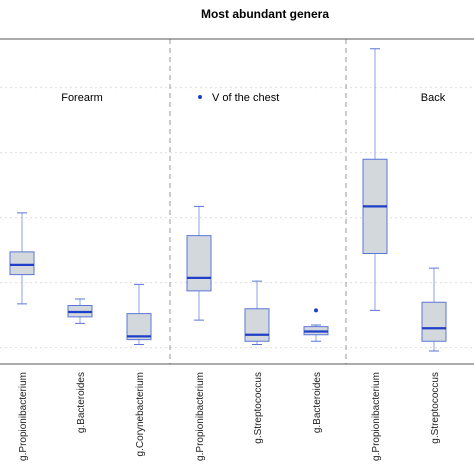 The height and width of the screenshot is (474, 474). I want to click on box-forearm-g-propionibacterium, so click(22, 258).